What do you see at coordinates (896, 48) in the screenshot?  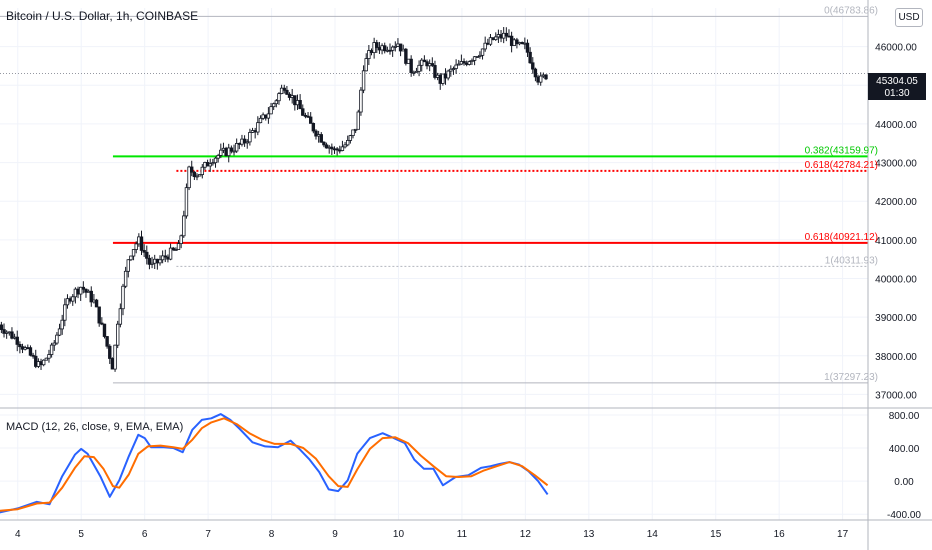 I see `price-tick-label: 46000.00` at bounding box center [896, 48].